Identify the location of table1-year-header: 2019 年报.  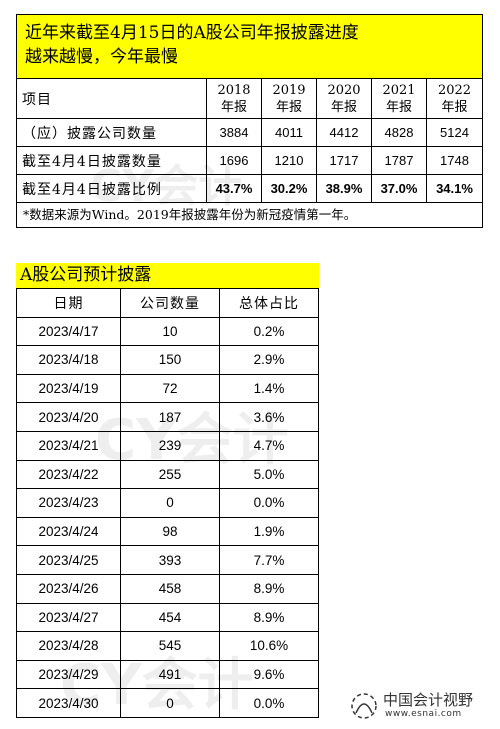
(289, 99).